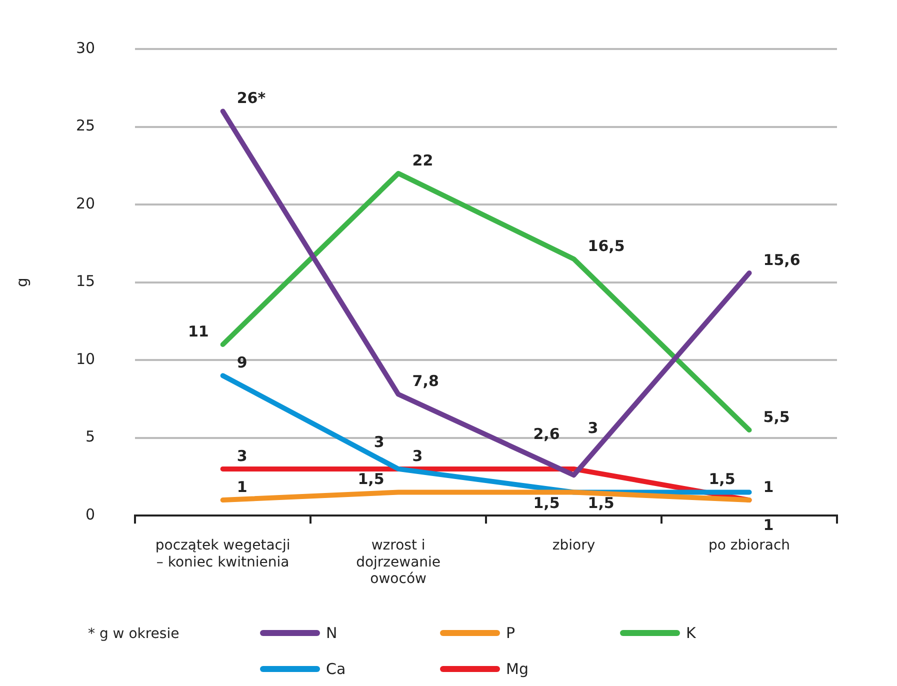 The height and width of the screenshot is (686, 897). What do you see at coordinates (749, 546) in the screenshot?
I see `x-tick-label: po zbiorach` at bounding box center [749, 546].